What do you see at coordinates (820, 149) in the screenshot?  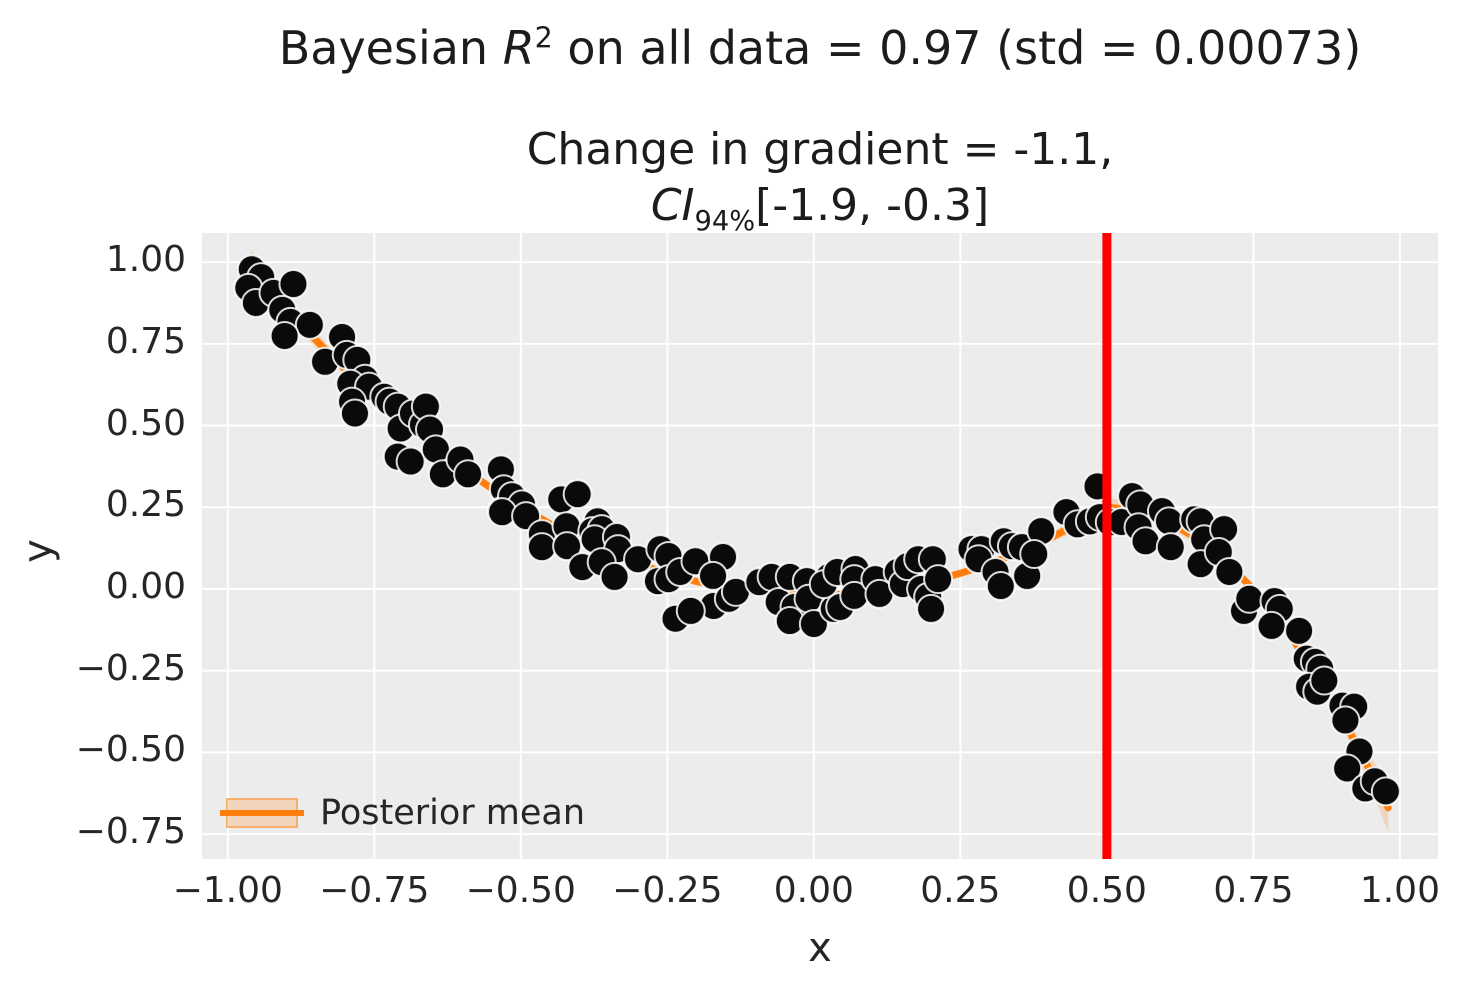 I see `axes-title-line1: Change in gradient = -1.1,` at bounding box center [820, 149].